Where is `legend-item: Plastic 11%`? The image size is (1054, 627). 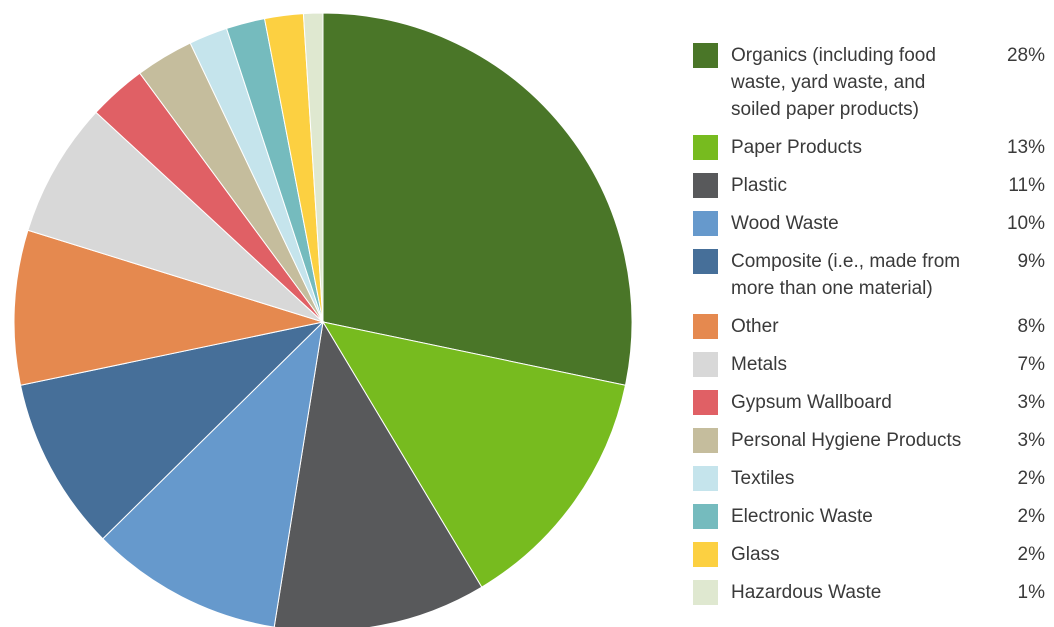
legend-item: Plastic 11% is located at coordinates (869, 185).